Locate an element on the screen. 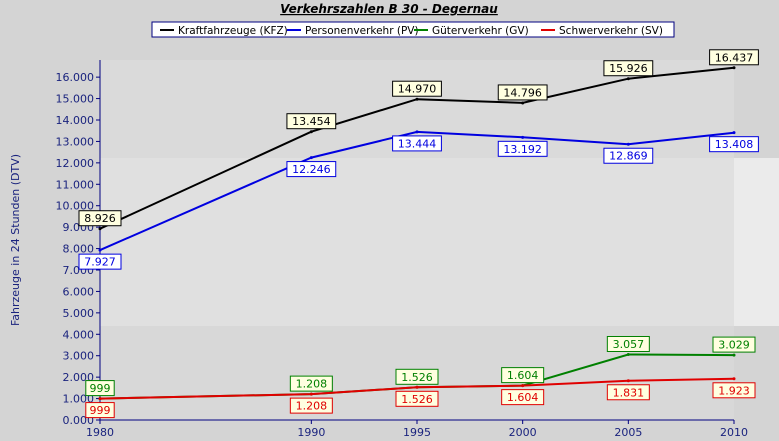  x-tick-label: 1995 is located at coordinates (417, 432).